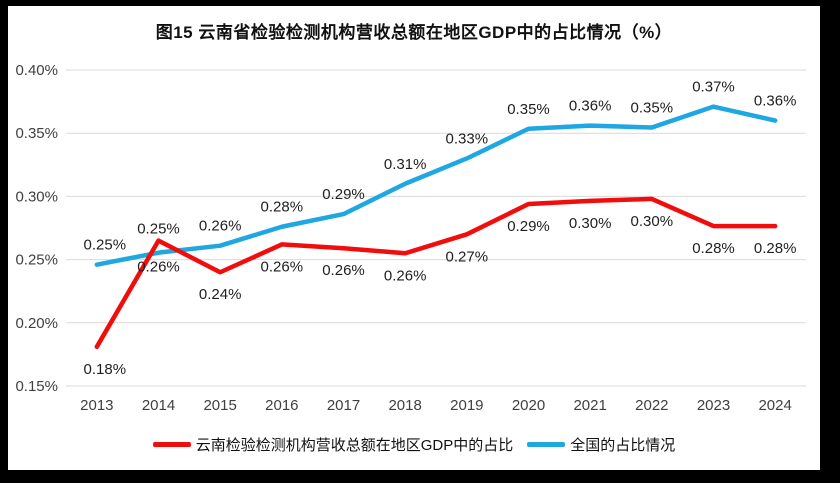  What do you see at coordinates (36, 70) in the screenshot?
I see `y-axis-tick-label: 0.40%` at bounding box center [36, 70].